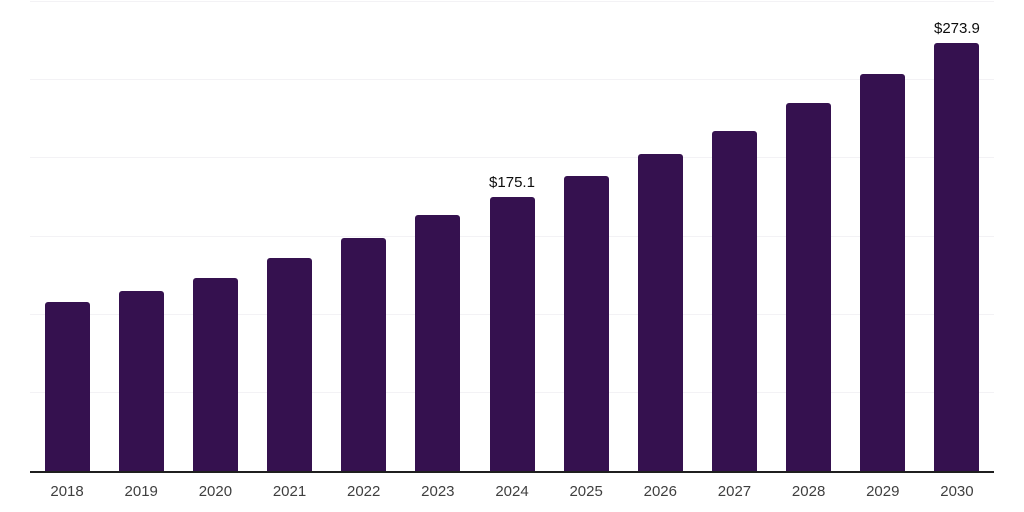 This screenshot has width=1024, height=512. I want to click on x-axis-label-2020: 2020, so click(215, 491).